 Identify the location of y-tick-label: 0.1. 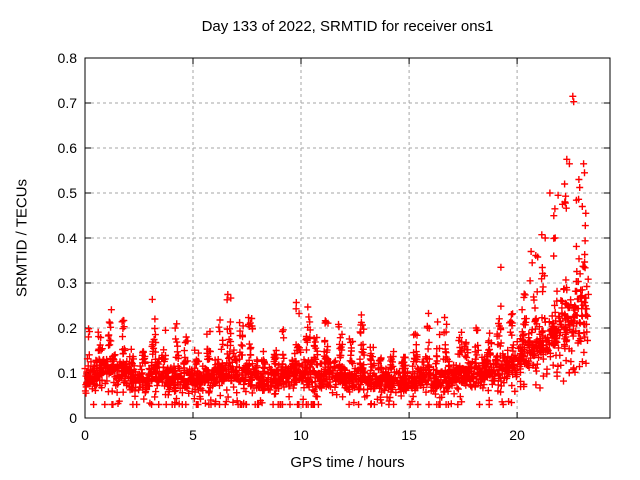
(68, 373).